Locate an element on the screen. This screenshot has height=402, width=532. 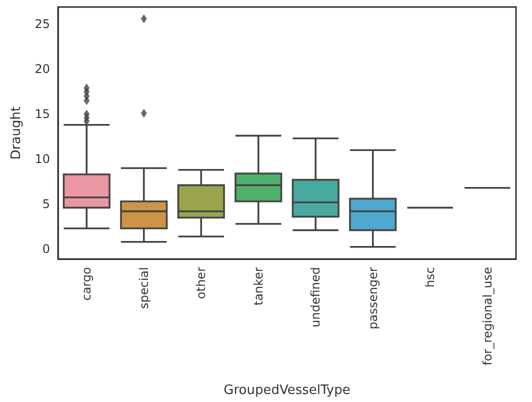
y-tick-label: 25 is located at coordinates (42, 24).